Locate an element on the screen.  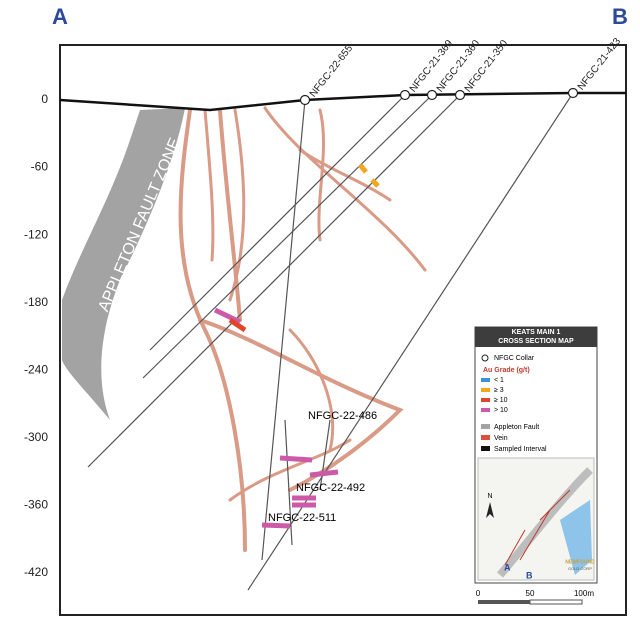
company: NEWFOUND is located at coordinates (580, 562).